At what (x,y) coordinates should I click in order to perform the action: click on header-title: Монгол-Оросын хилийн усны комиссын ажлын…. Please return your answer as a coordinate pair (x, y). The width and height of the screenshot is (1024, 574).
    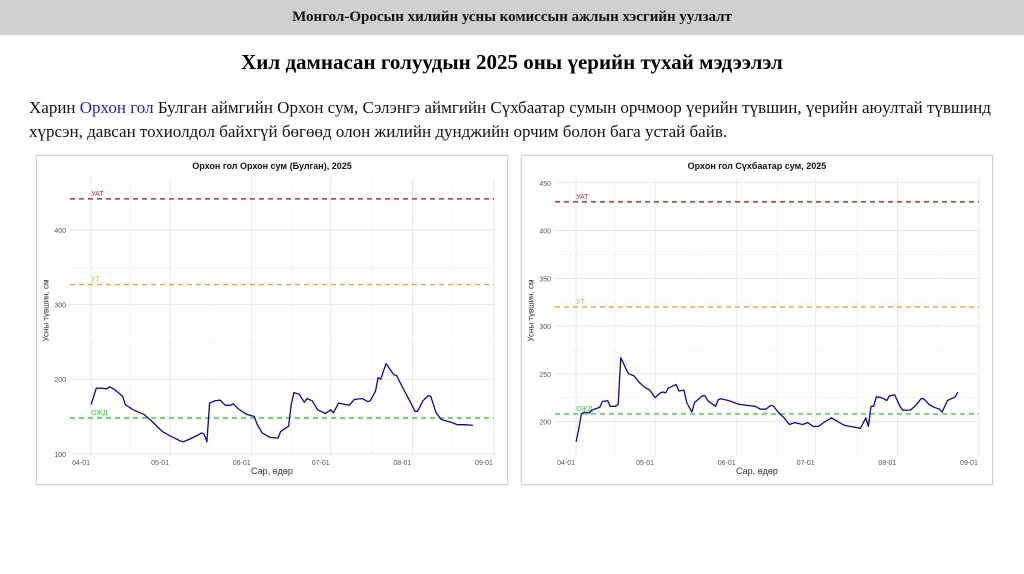
    Looking at the image, I should click on (512, 17).